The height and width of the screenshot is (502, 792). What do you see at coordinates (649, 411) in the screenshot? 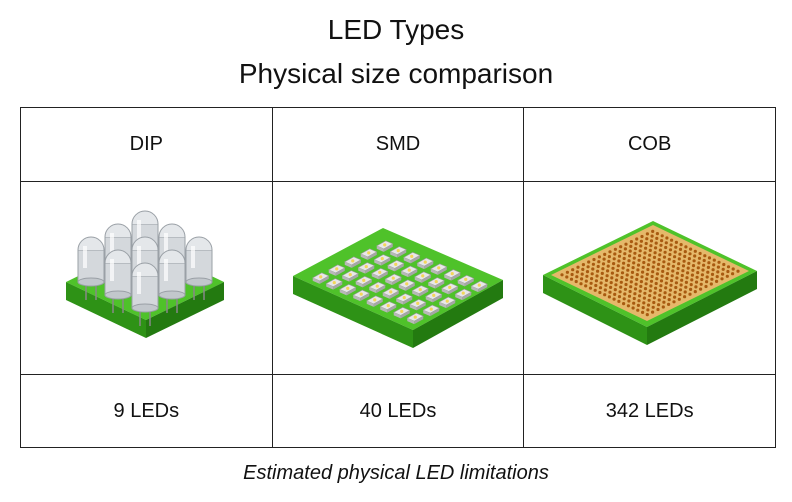
I see `cob-count: 342 LEDs` at bounding box center [649, 411].